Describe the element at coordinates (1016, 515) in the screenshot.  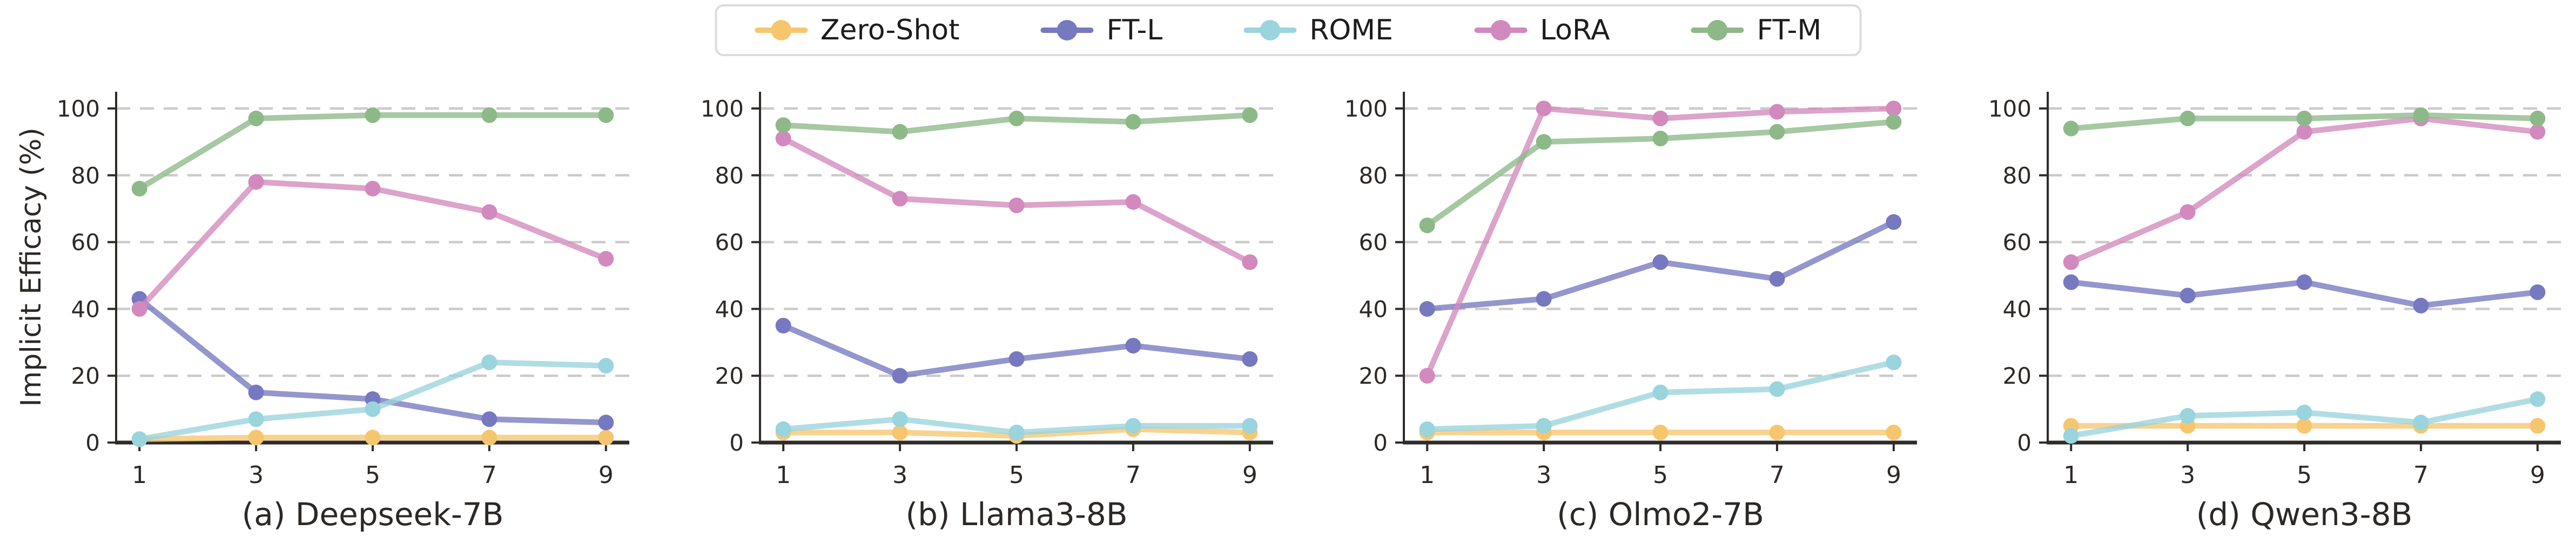
I see `subplot-caption-b: (b) Llama3-8B` at that location.